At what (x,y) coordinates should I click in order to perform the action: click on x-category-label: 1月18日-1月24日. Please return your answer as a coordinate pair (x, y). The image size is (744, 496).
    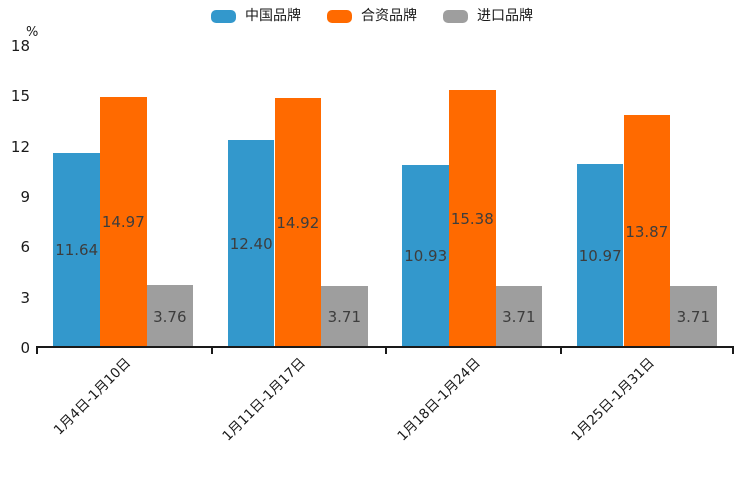
    Looking at the image, I should click on (439, 400).